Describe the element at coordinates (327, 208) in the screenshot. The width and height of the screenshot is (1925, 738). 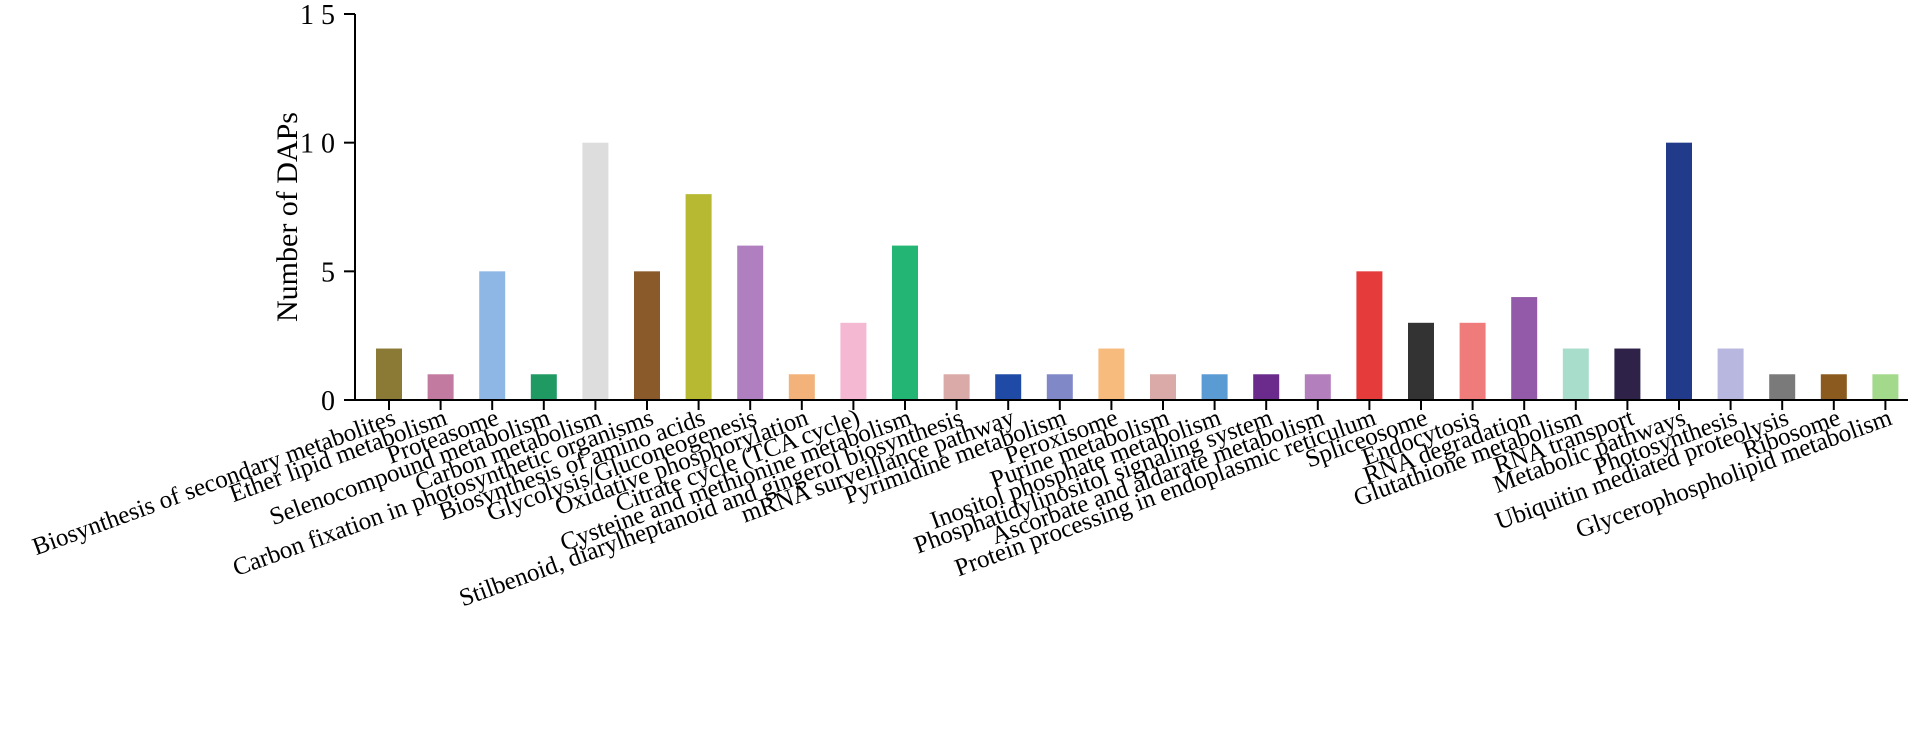
I see `y-ticks: 0 5 1 0 1 5` at that location.